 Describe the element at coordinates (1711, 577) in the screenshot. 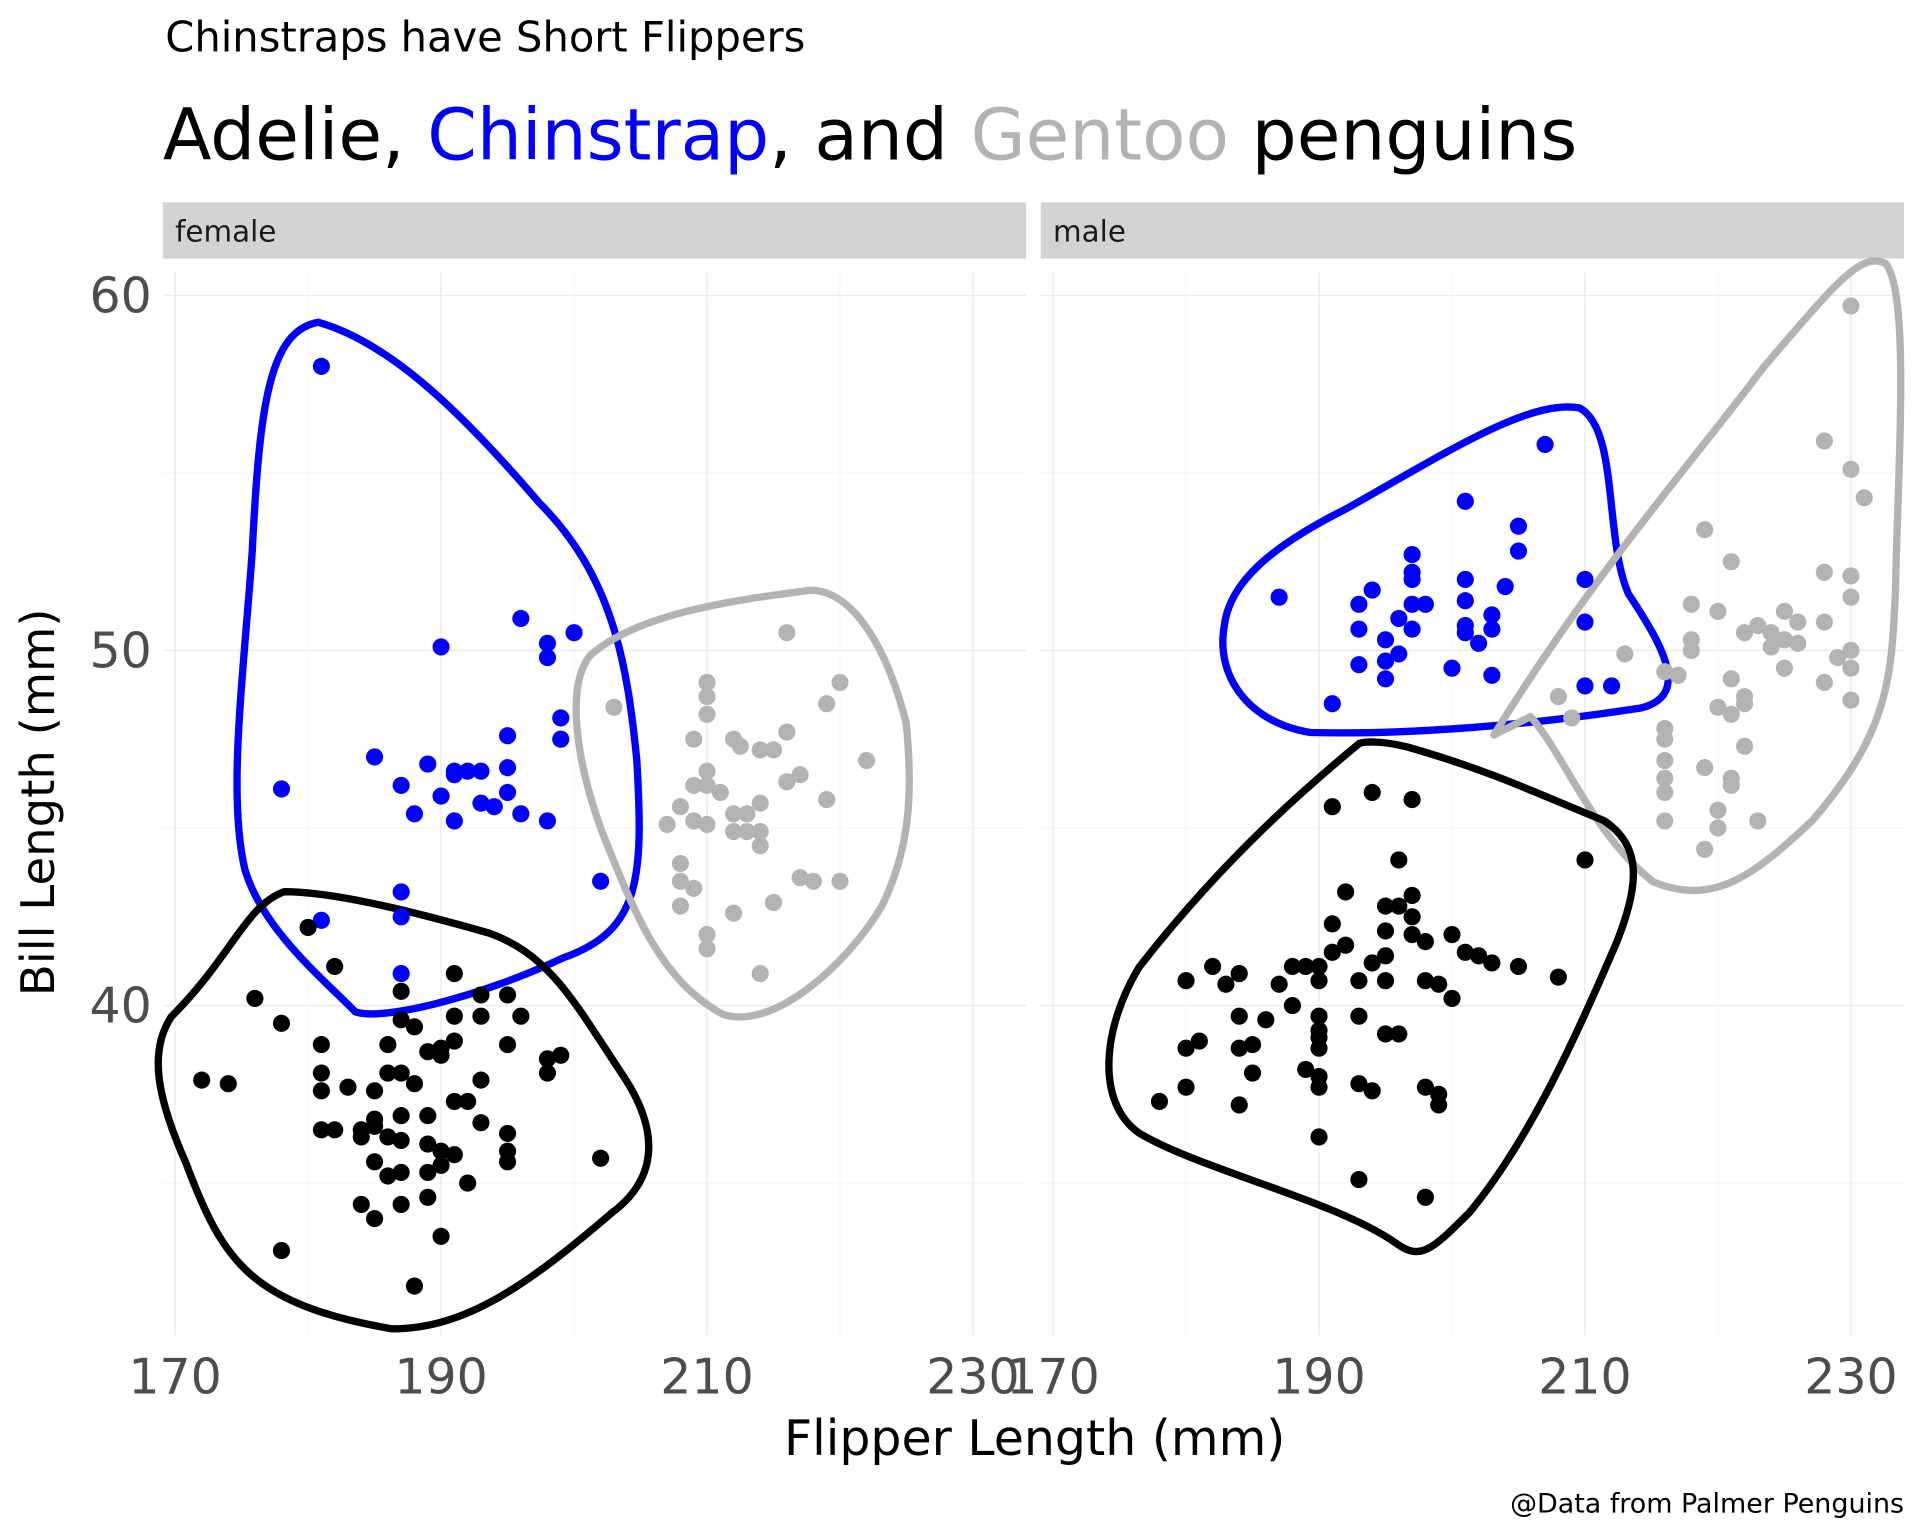

I see `series-male-gentoo` at that location.